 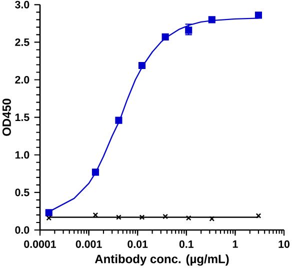 What do you see at coordinates (22, 80) in the screenshot?
I see `y-tick-label: 2.0` at bounding box center [22, 80].